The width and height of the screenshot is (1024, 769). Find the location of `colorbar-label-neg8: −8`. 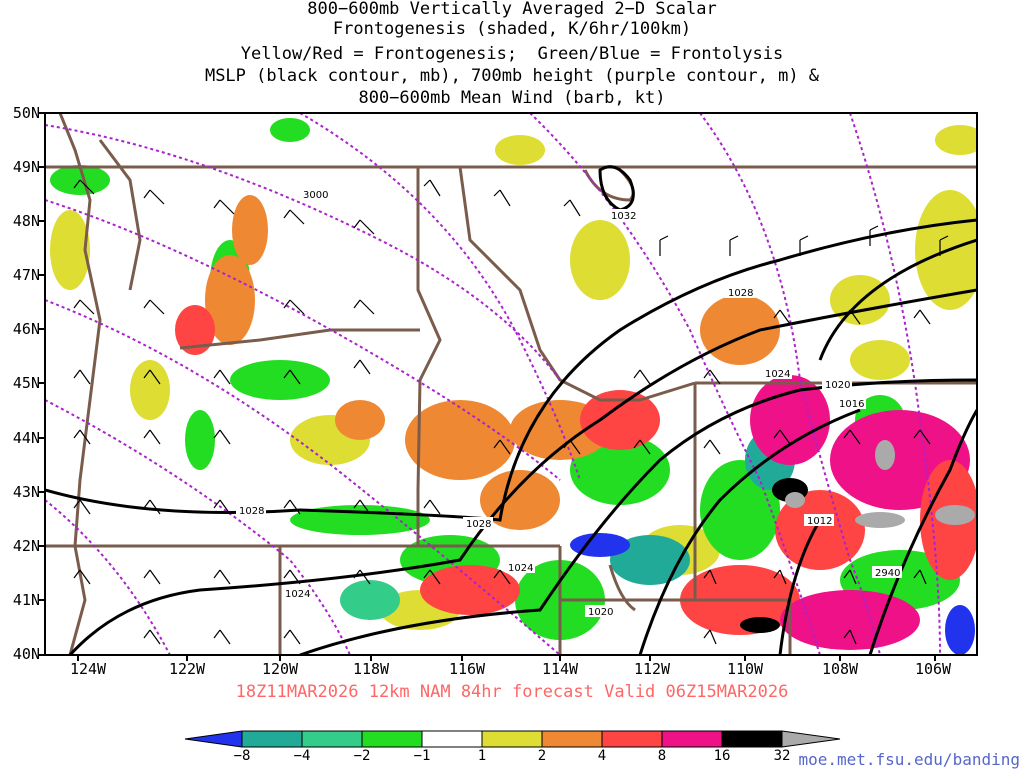

colorbar-label-neg8: −8 is located at coordinates (242, 756).